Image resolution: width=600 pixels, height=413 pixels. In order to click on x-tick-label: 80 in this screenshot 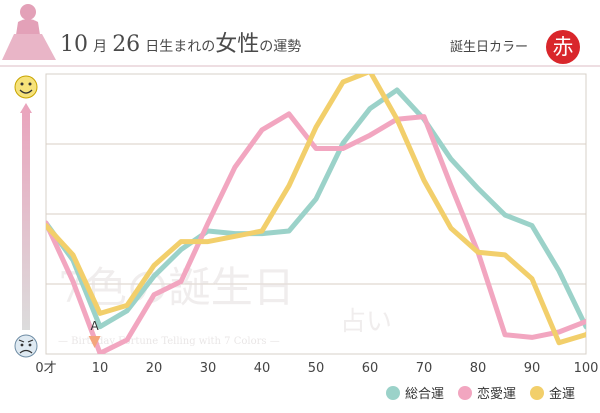, I will do `click(478, 368)`.